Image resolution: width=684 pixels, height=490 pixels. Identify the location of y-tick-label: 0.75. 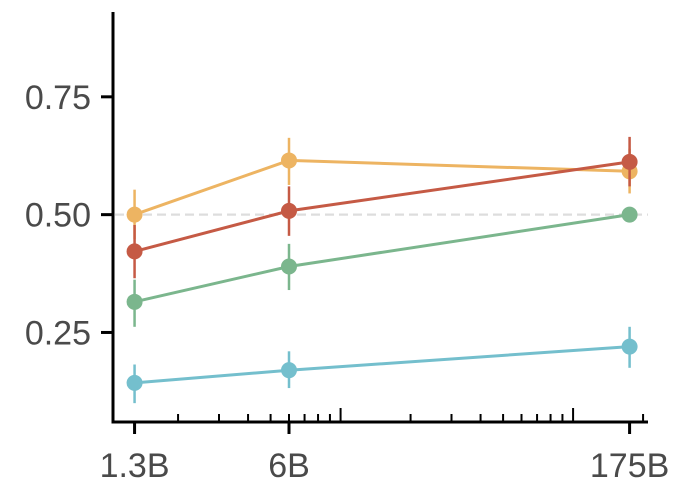
(58, 98).